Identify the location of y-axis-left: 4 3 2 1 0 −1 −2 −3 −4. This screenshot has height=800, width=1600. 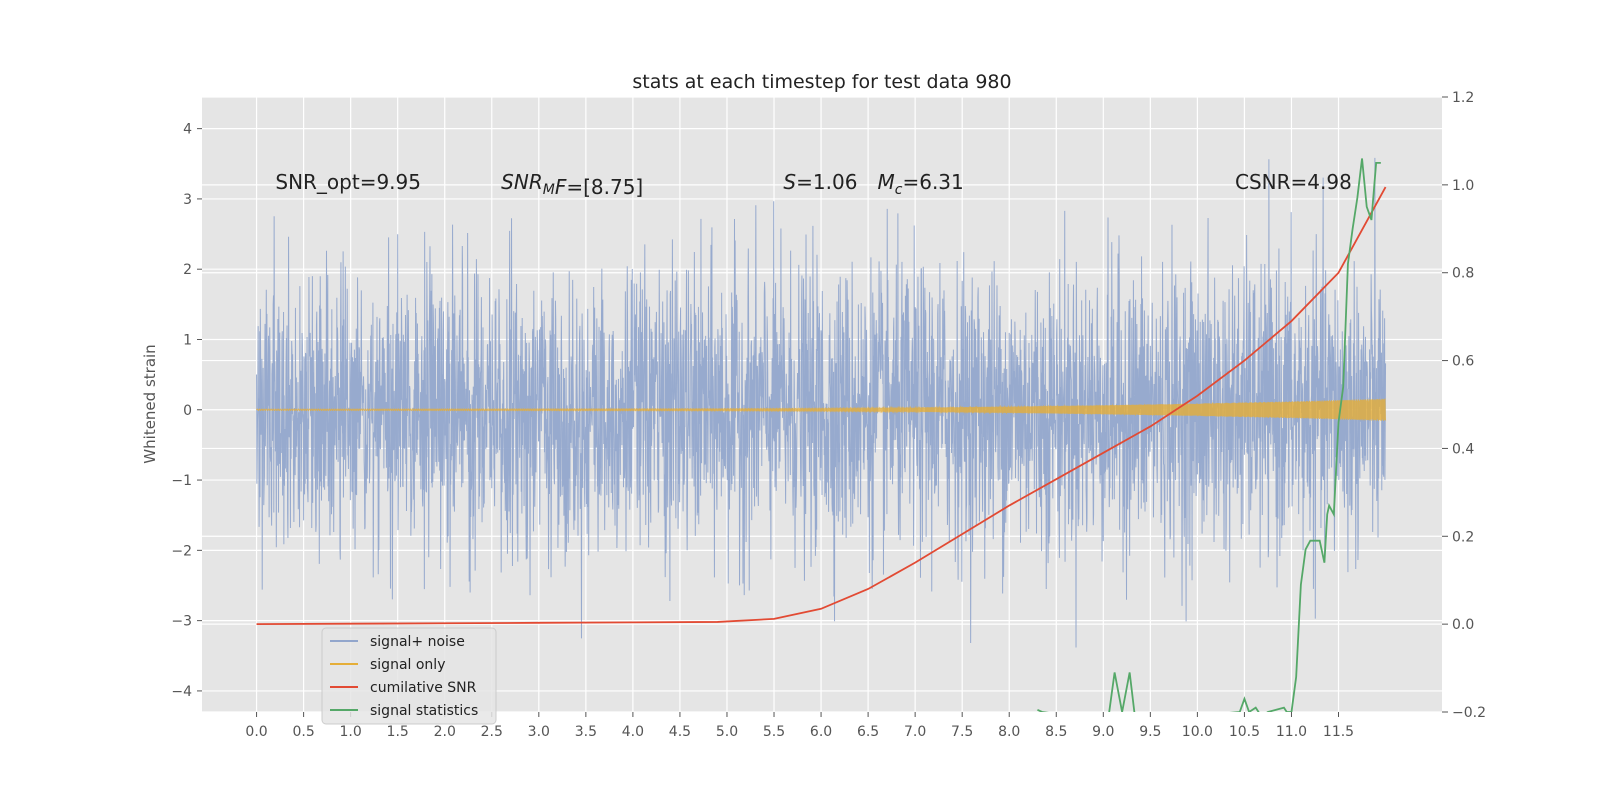
(186, 411).